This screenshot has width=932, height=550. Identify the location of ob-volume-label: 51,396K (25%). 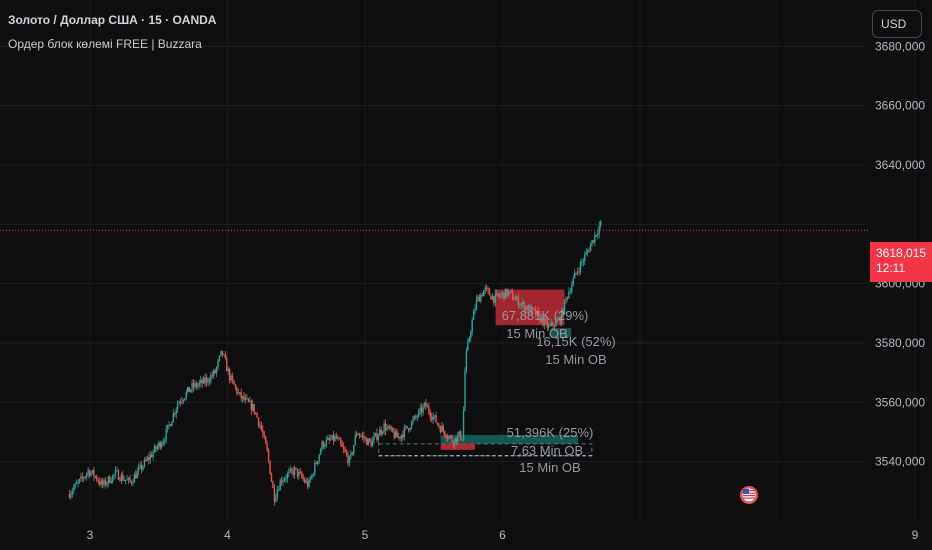
(550, 432).